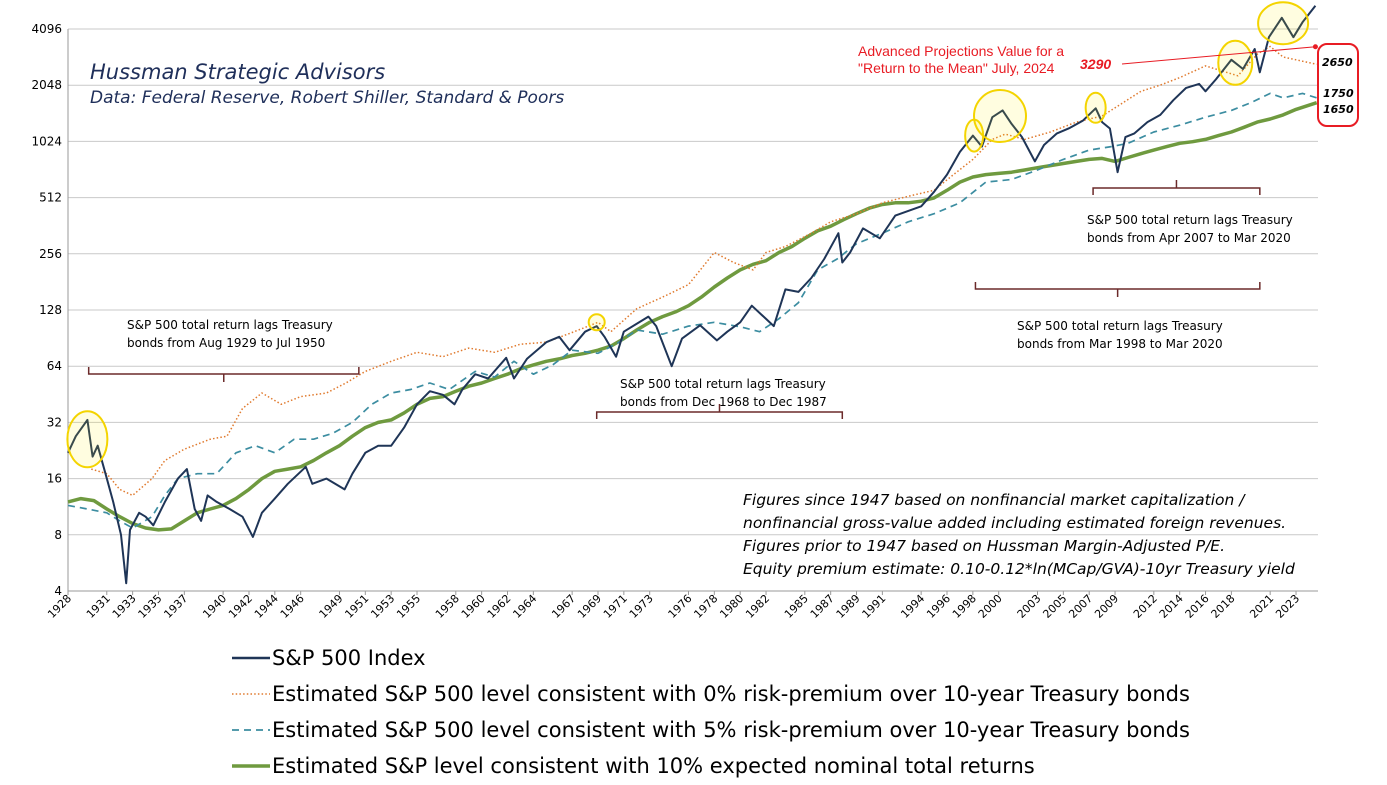 The width and height of the screenshot is (1387, 785). Describe the element at coordinates (54, 479) in the screenshot. I see `y-tick-label: 16` at that location.